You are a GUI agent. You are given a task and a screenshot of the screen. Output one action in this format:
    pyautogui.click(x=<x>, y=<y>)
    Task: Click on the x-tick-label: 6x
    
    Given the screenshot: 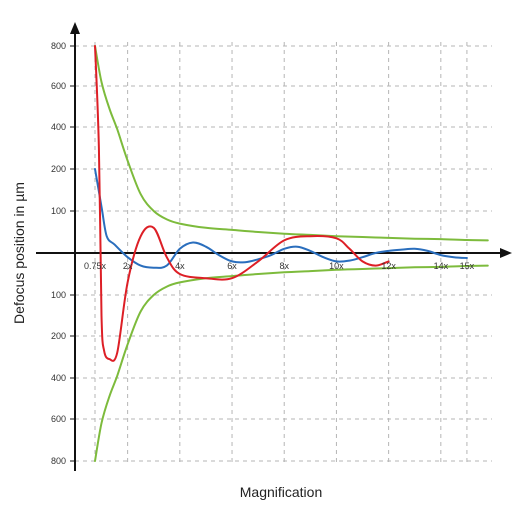 What is the action you would take?
    pyautogui.click(x=232, y=266)
    